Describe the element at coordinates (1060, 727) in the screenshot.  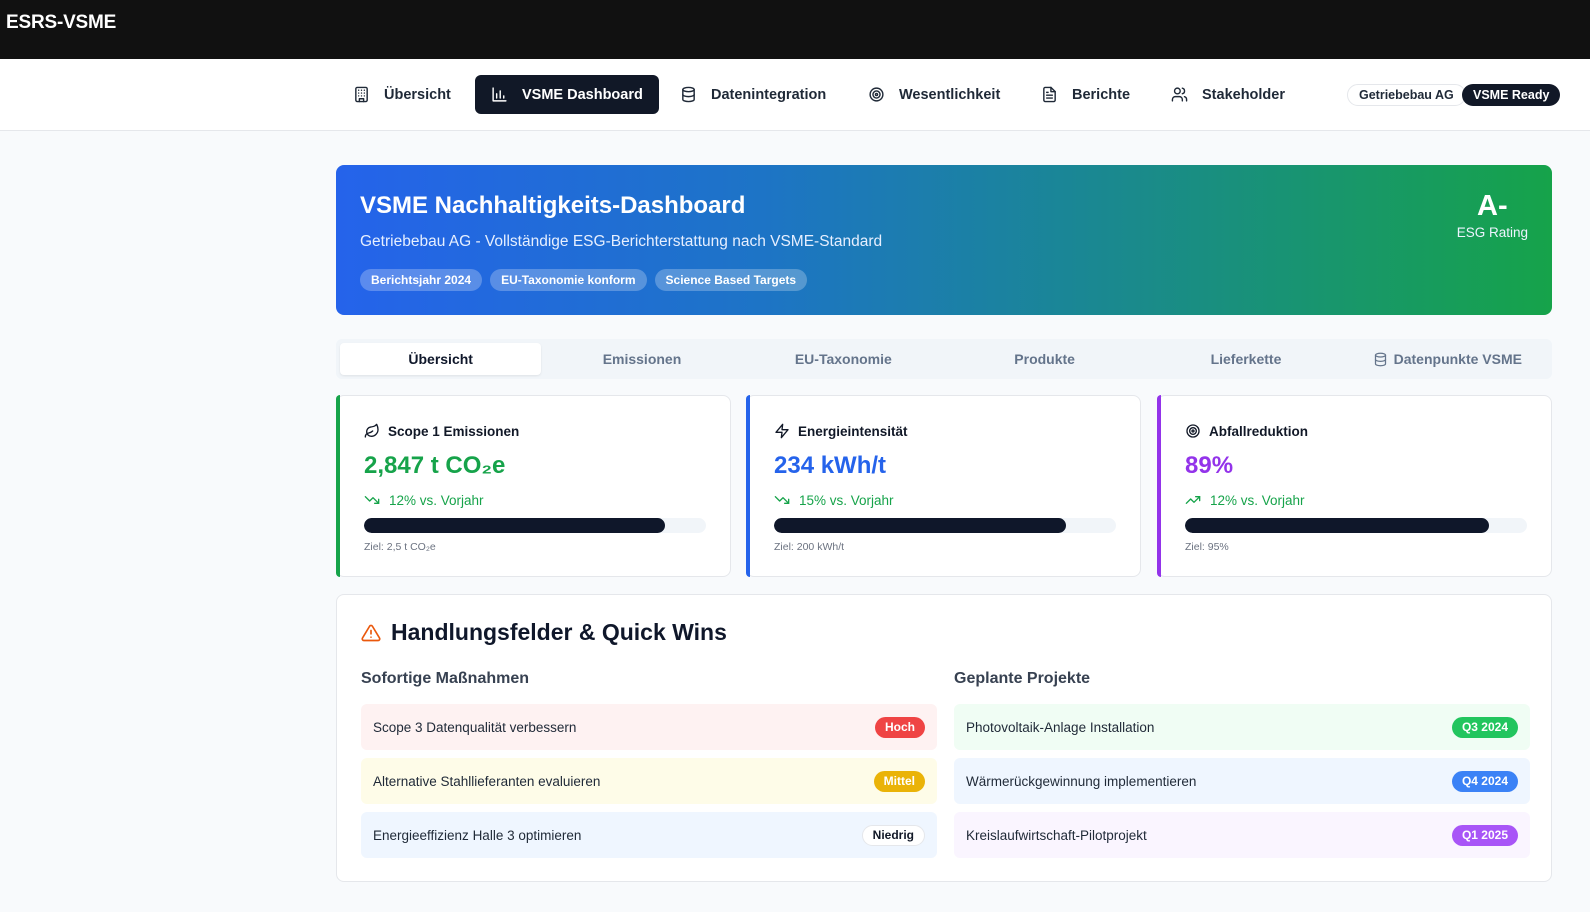
I see `project-text: Photovoltaik-Anlage Installation` at that location.